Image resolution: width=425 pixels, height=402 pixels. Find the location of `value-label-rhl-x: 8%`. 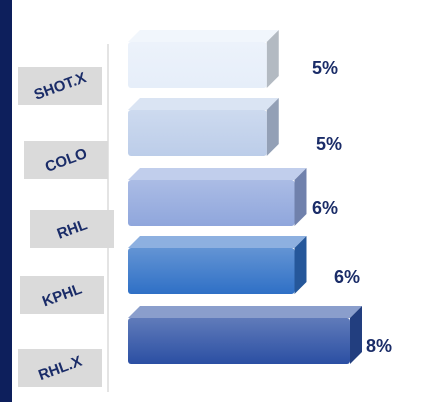

value-label-rhl-x: 8% is located at coordinates (379, 346).